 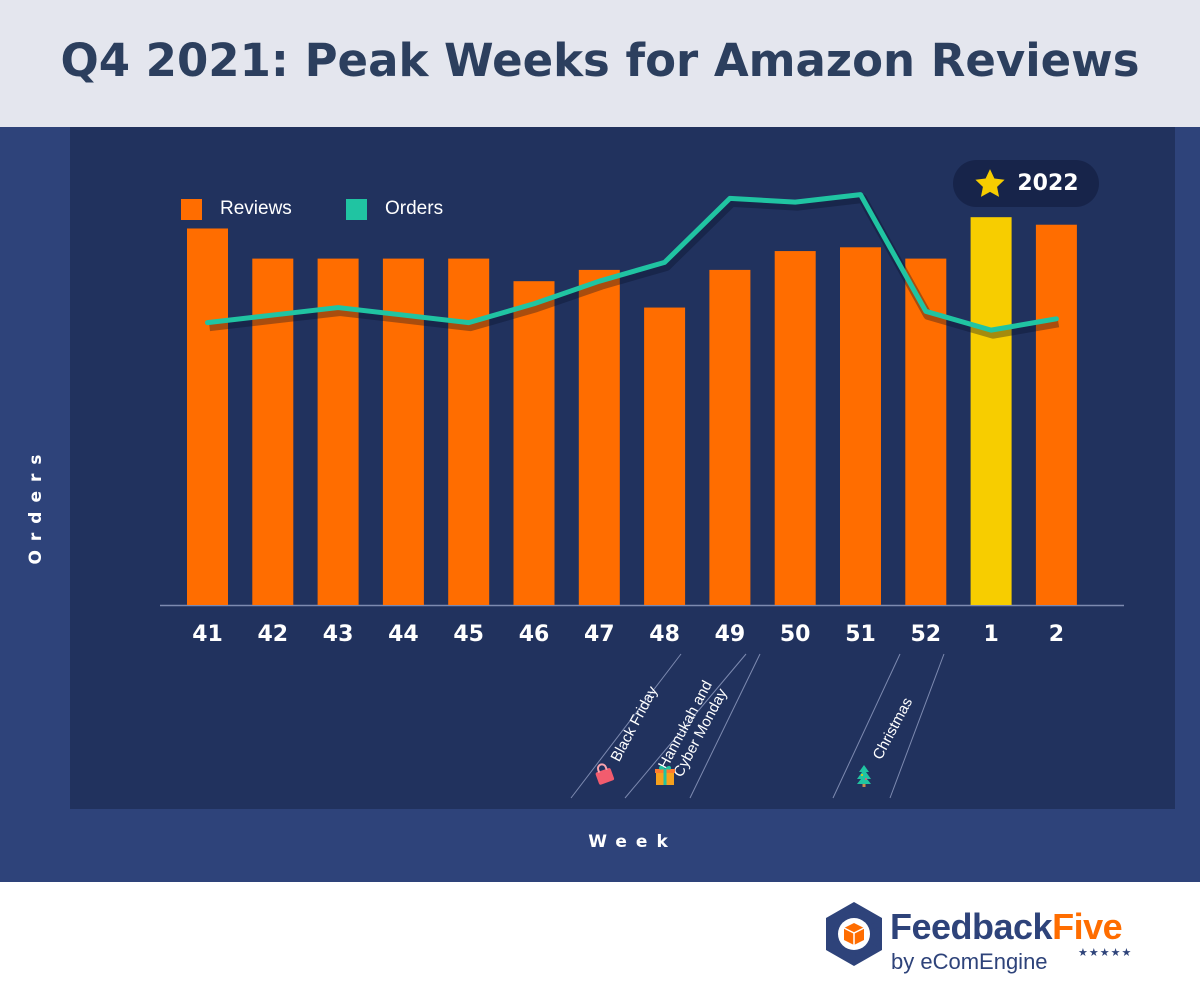 I want to click on brand-name-b: Five, so click(x=1087, y=926).